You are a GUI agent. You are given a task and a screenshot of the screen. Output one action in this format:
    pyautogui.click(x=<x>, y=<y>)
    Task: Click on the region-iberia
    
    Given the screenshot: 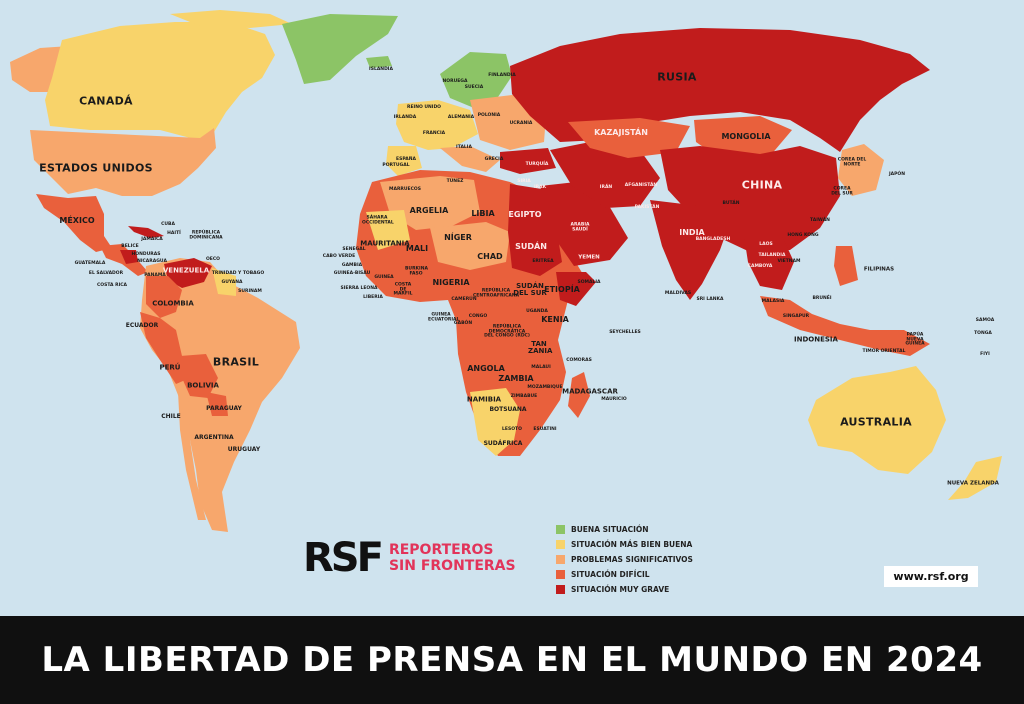 What is the action you would take?
    pyautogui.click(x=404, y=161)
    